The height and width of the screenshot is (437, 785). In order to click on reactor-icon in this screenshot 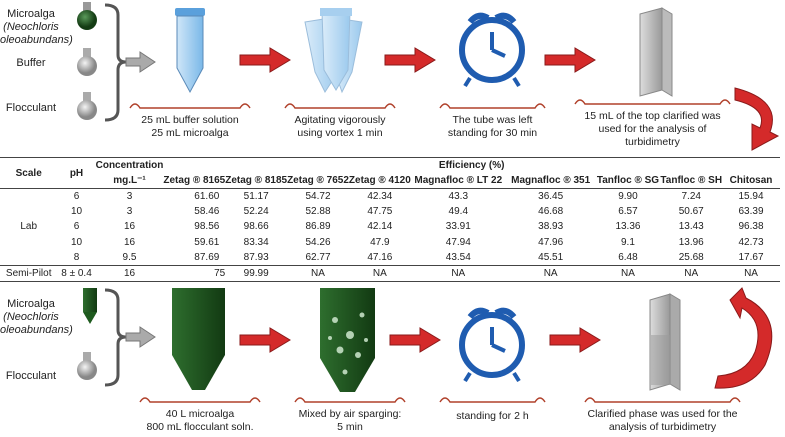, I will do `click(198, 339)`.